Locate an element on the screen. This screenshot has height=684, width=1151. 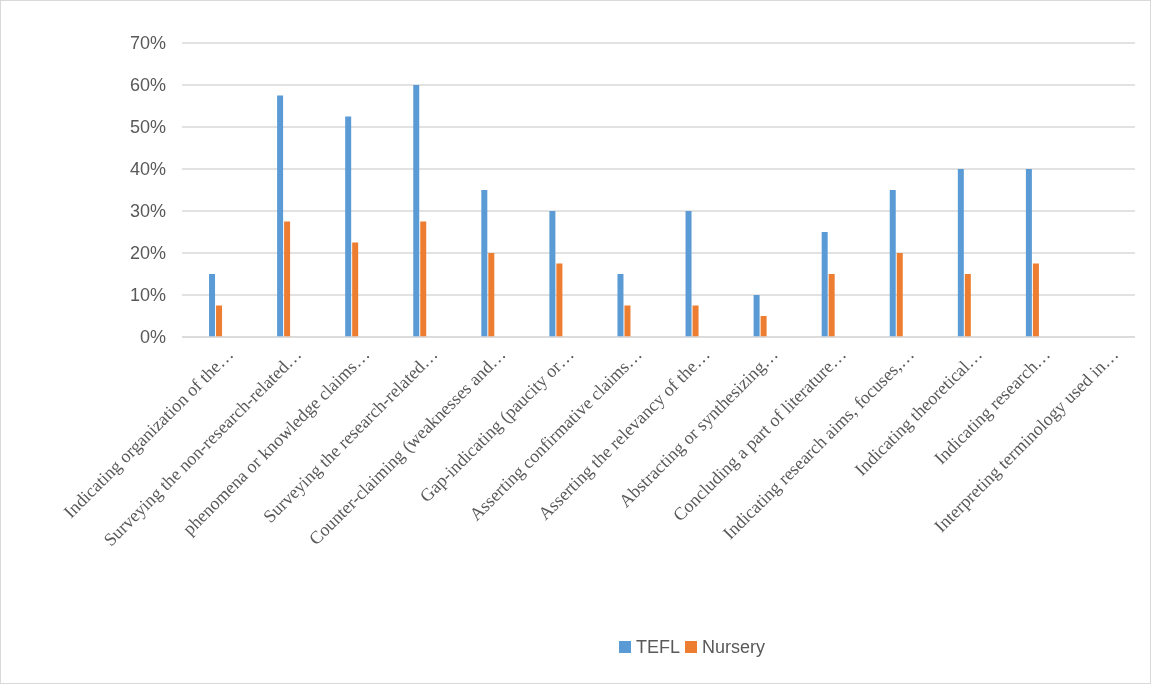
legend-label: TEFL is located at coordinates (658, 647).